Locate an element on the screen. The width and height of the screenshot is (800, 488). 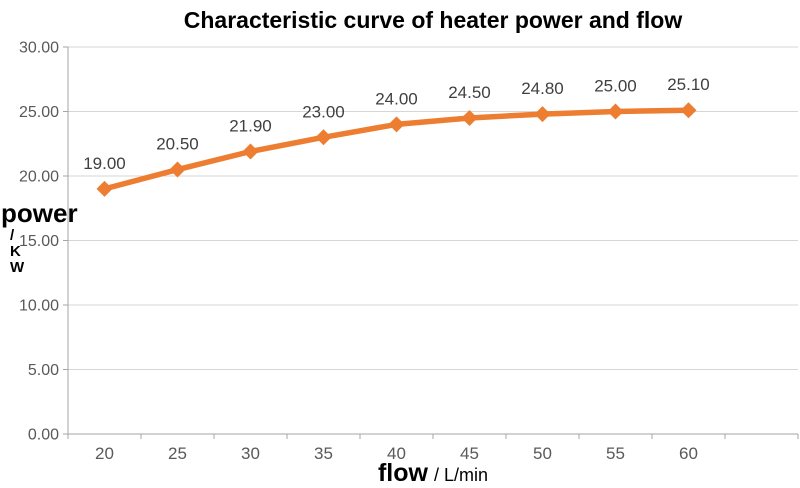
x-tick-label: 60 is located at coordinates (688, 453).